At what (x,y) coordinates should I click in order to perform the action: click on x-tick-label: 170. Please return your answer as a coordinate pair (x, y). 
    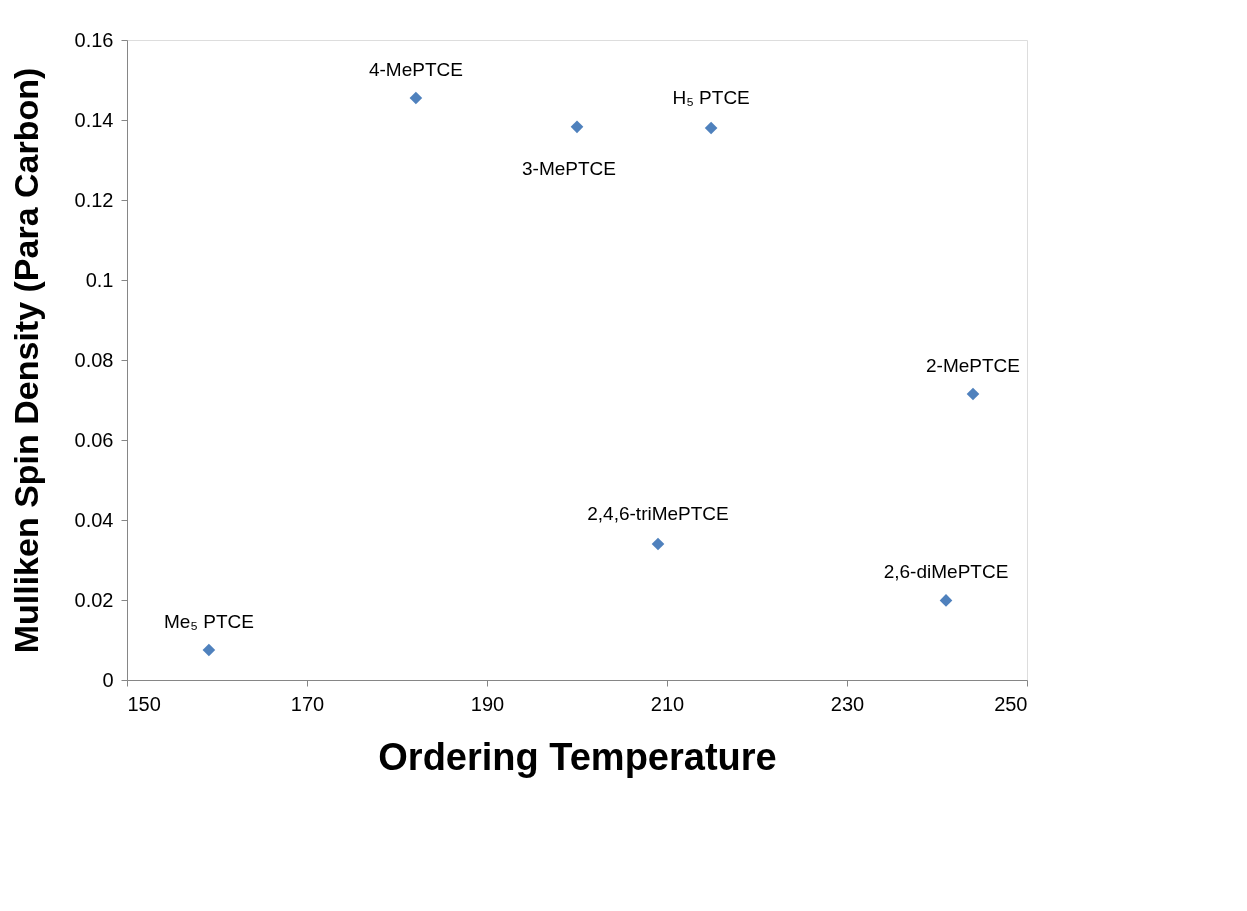
    Looking at the image, I should click on (307, 703).